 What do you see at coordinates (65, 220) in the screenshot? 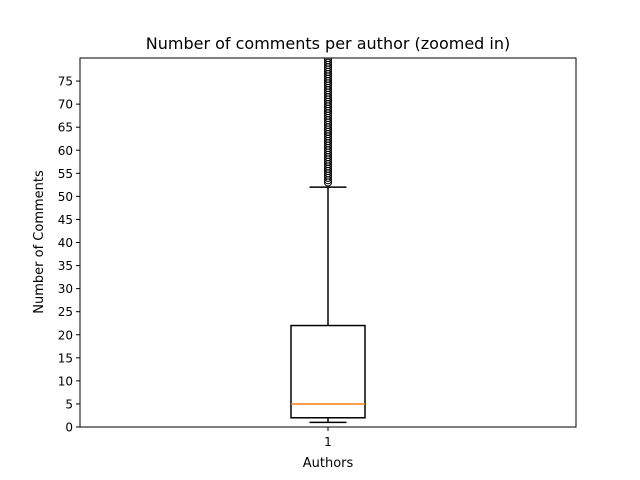
I see `y-tick-label: 45` at bounding box center [65, 220].